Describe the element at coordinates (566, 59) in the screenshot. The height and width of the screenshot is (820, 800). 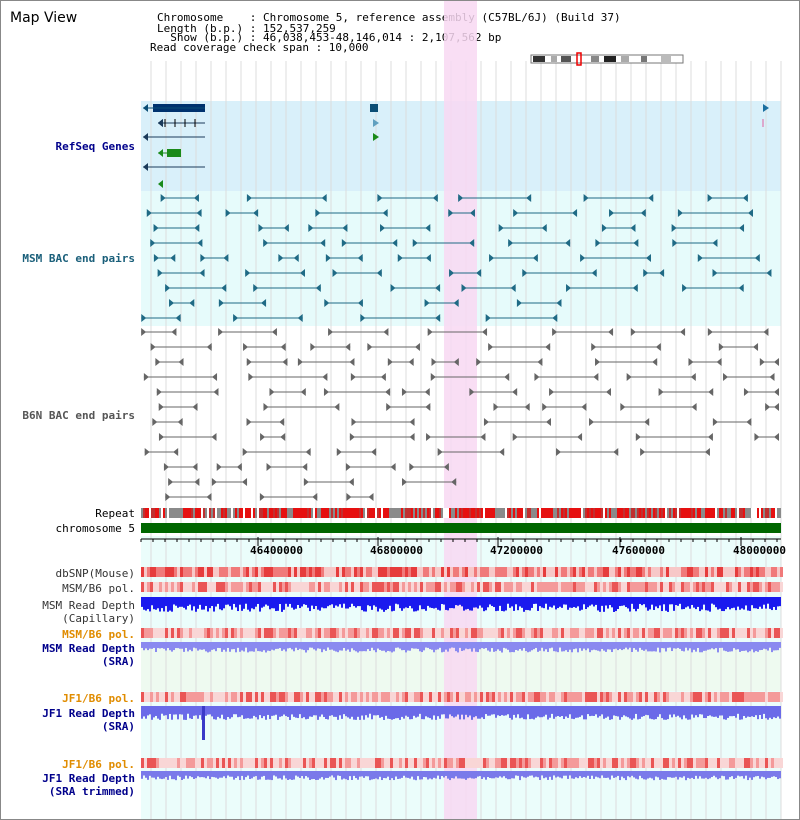
I see `ideogram-band` at that location.